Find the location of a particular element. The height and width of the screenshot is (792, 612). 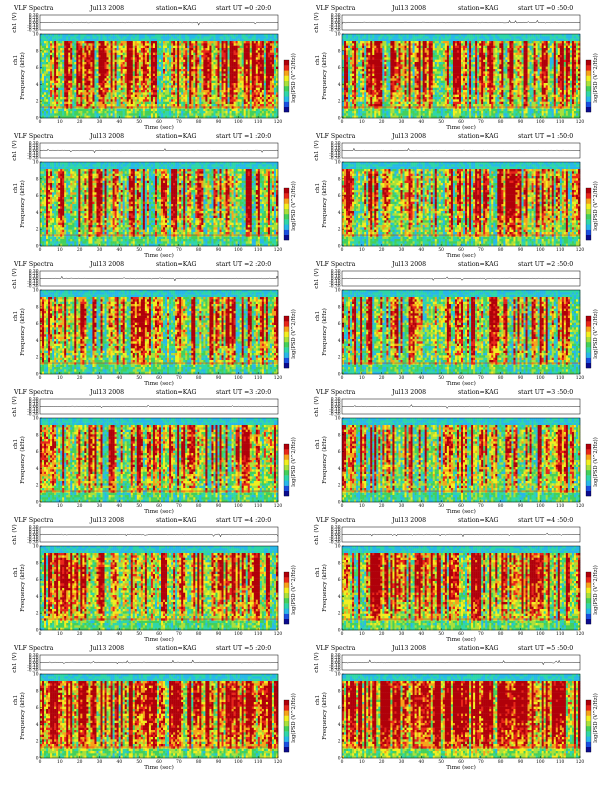

colorbar-label: log(PSD (V^2/Hz)) is located at coordinates (293, 205).